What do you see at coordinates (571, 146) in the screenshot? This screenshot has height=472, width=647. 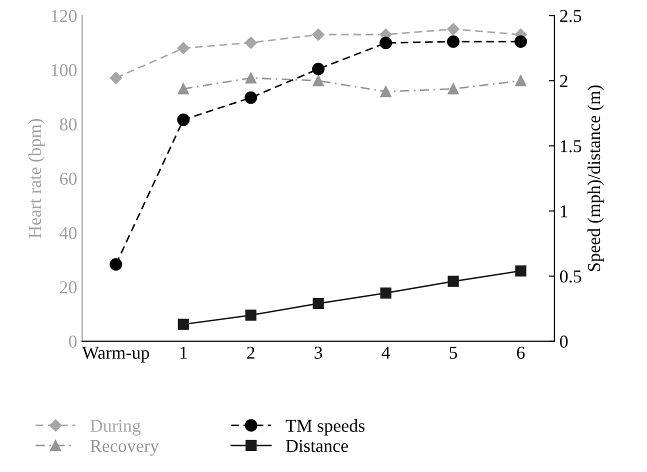 I see `y2-tick-label: 1.5` at bounding box center [571, 146].